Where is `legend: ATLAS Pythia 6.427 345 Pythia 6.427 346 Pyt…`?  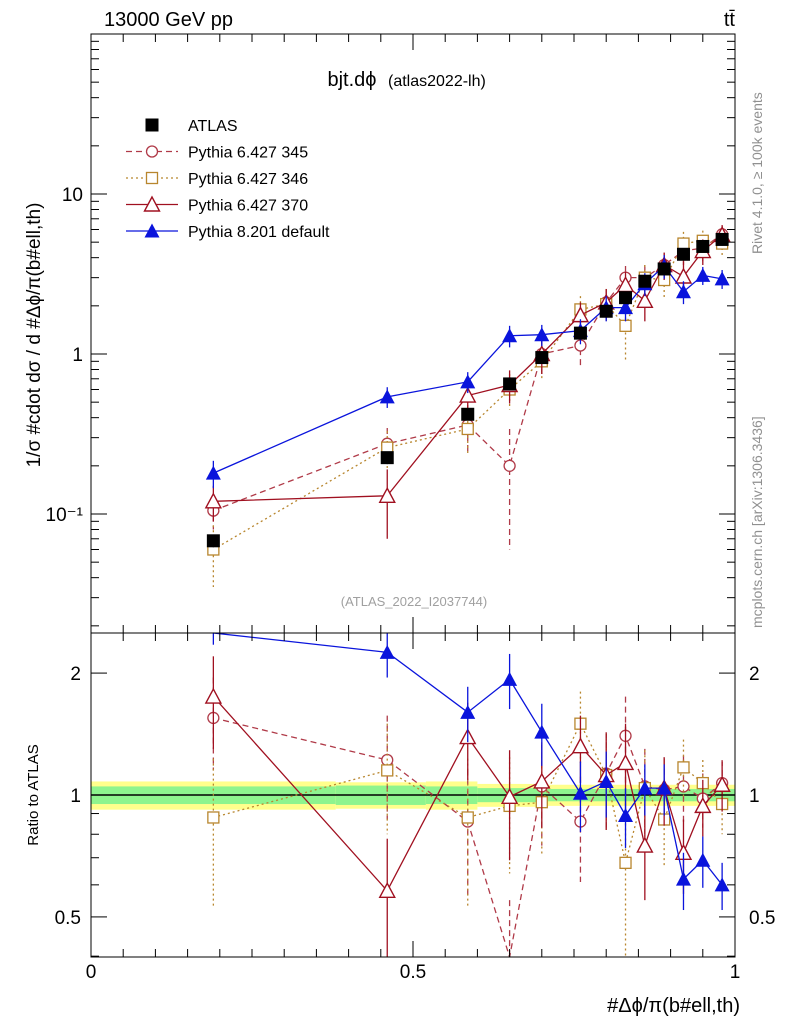 legend: ATLAS Pythia 6.427 345 Pythia 6.427 346 Pyt… is located at coordinates (228, 179).